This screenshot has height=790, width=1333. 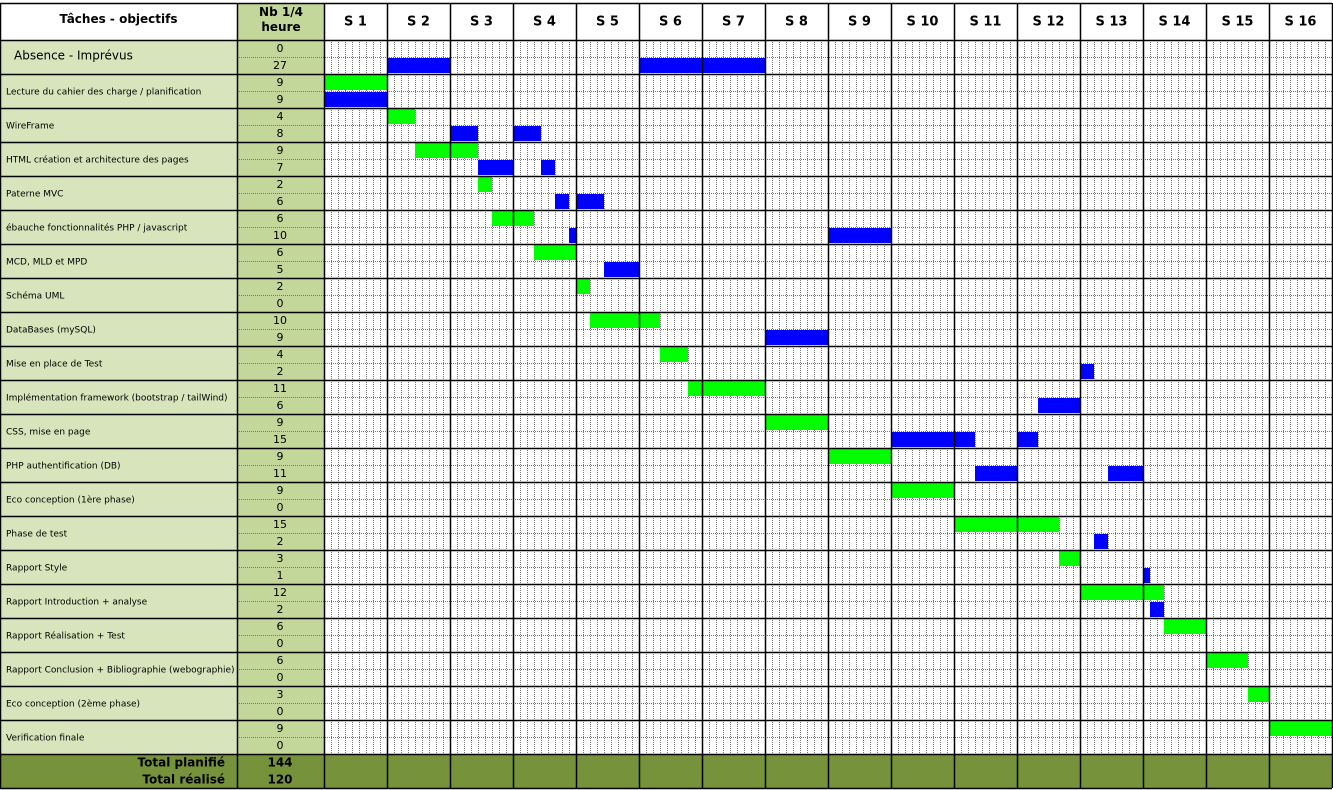 I want to click on week-label: S 2, so click(x=418, y=22).